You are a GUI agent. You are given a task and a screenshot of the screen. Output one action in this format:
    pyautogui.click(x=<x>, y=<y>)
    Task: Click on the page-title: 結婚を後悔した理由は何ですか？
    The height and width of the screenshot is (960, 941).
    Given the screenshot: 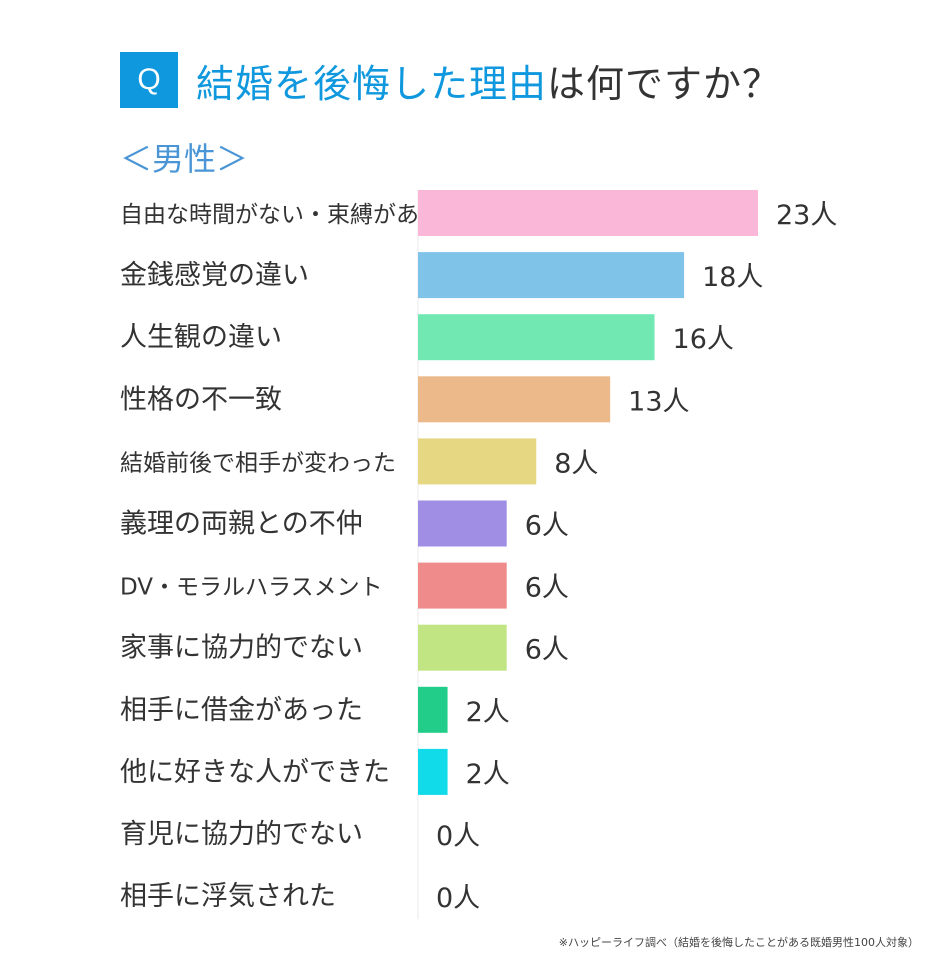 What is the action you would take?
    pyautogui.click(x=488, y=80)
    